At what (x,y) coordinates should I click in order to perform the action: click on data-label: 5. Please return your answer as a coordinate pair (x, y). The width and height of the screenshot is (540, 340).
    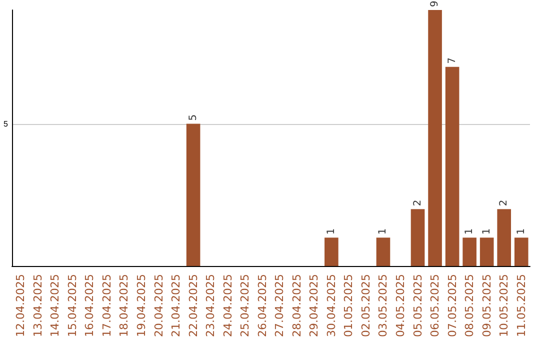
    Looking at the image, I should click on (193, 117).